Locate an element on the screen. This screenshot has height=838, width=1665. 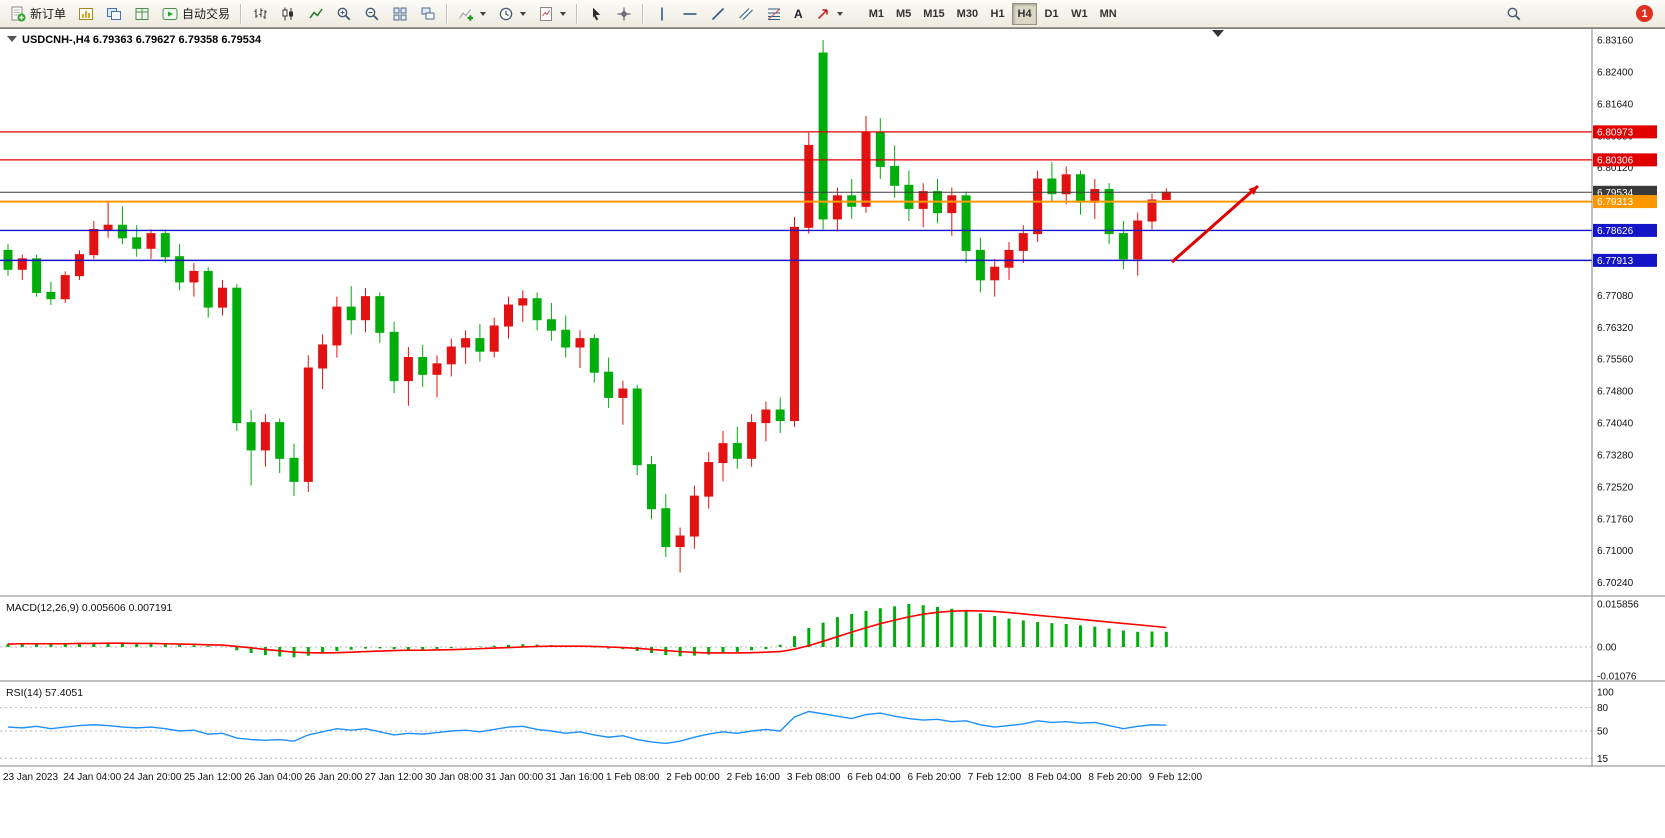
timeframe-button-m1: M1 is located at coordinates (876, 14).